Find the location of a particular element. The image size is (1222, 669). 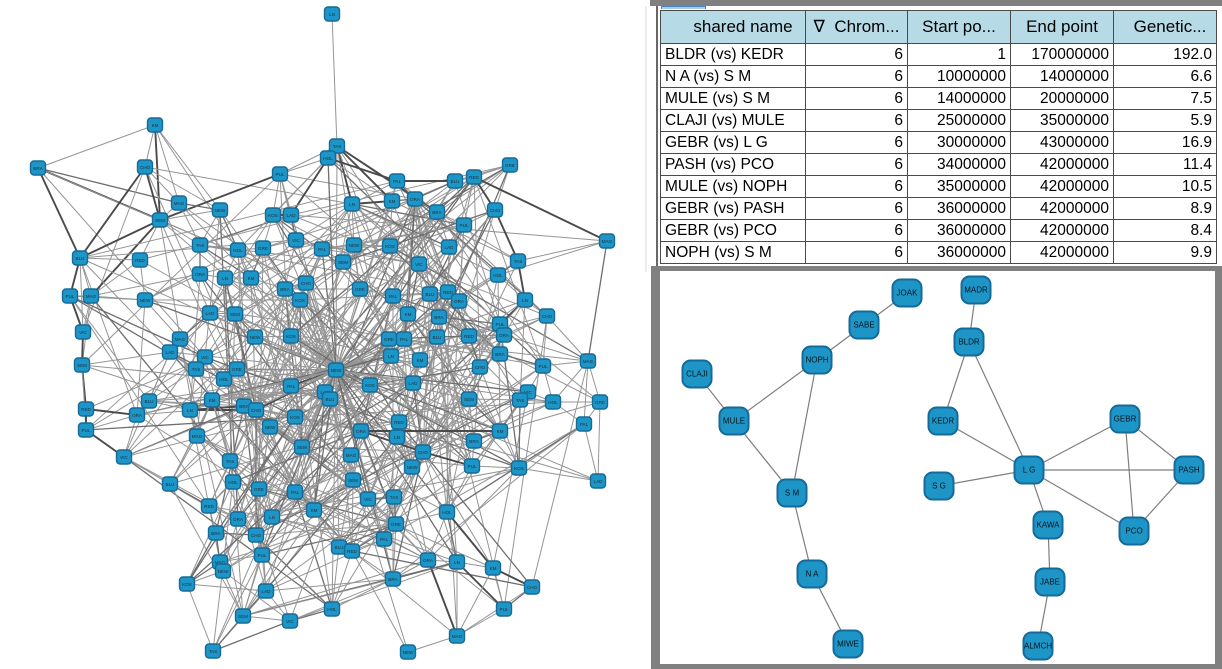

svg-text: S G is located at coordinates (939, 486).